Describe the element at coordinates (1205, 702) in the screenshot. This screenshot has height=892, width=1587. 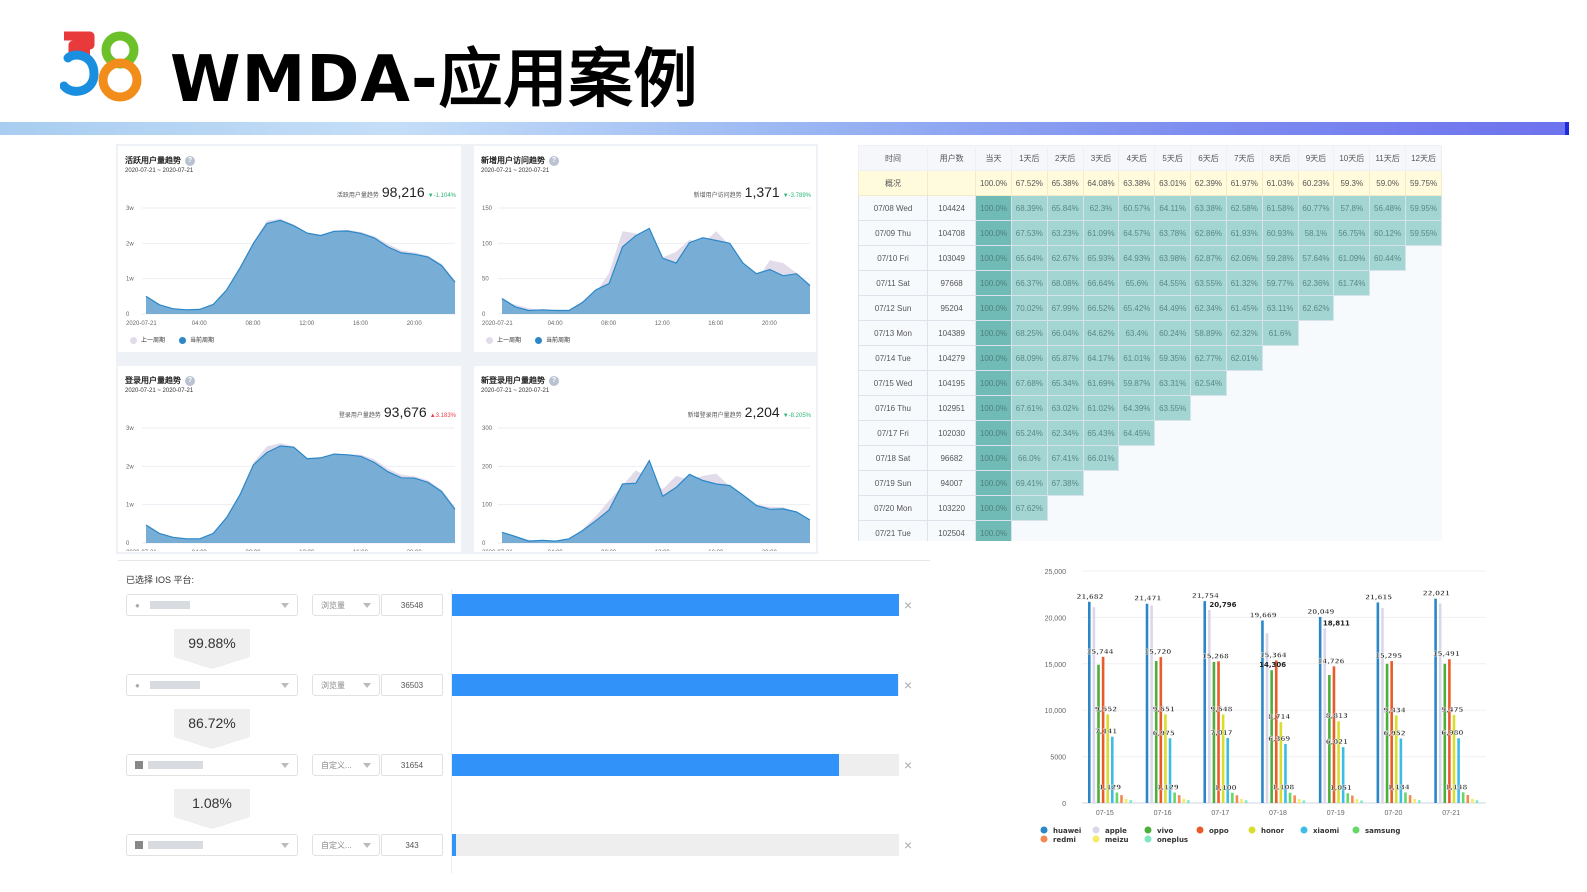
I see `bar-huawei` at that location.